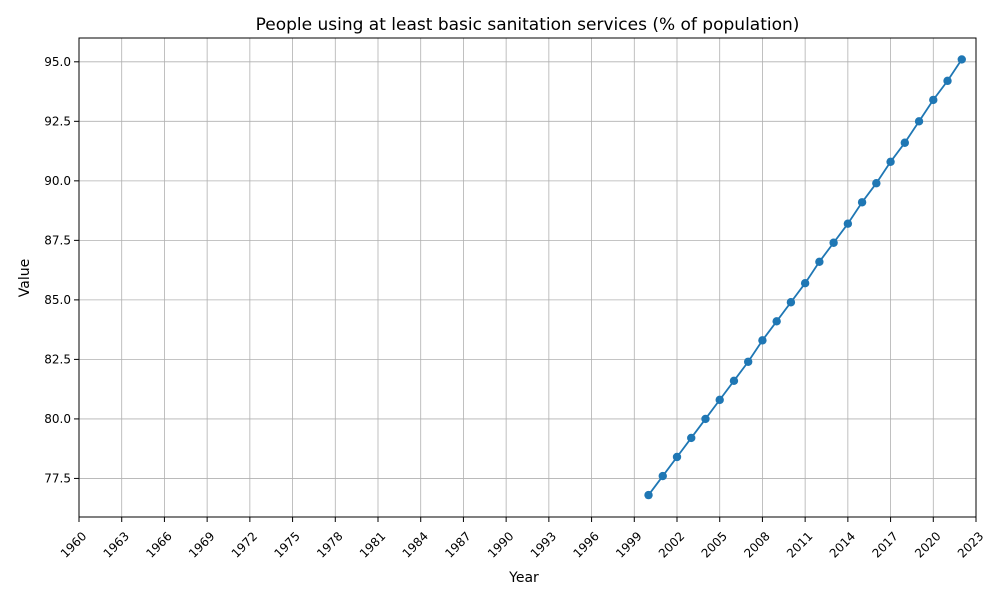 The image size is (1000, 600). What do you see at coordinates (57, 300) in the screenshot?
I see `y-tick-label: 85.0` at bounding box center [57, 300].